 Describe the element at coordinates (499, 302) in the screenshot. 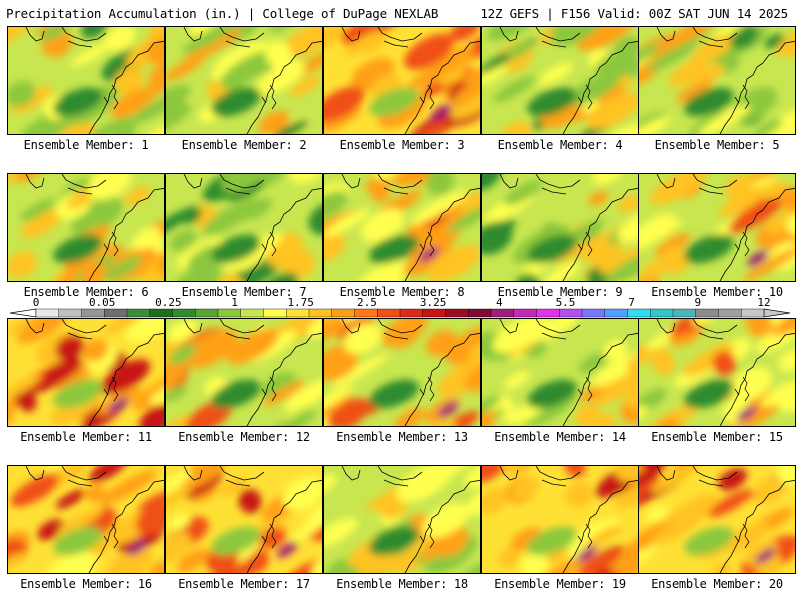

I see `colorbar-tick-label: 4` at that location.